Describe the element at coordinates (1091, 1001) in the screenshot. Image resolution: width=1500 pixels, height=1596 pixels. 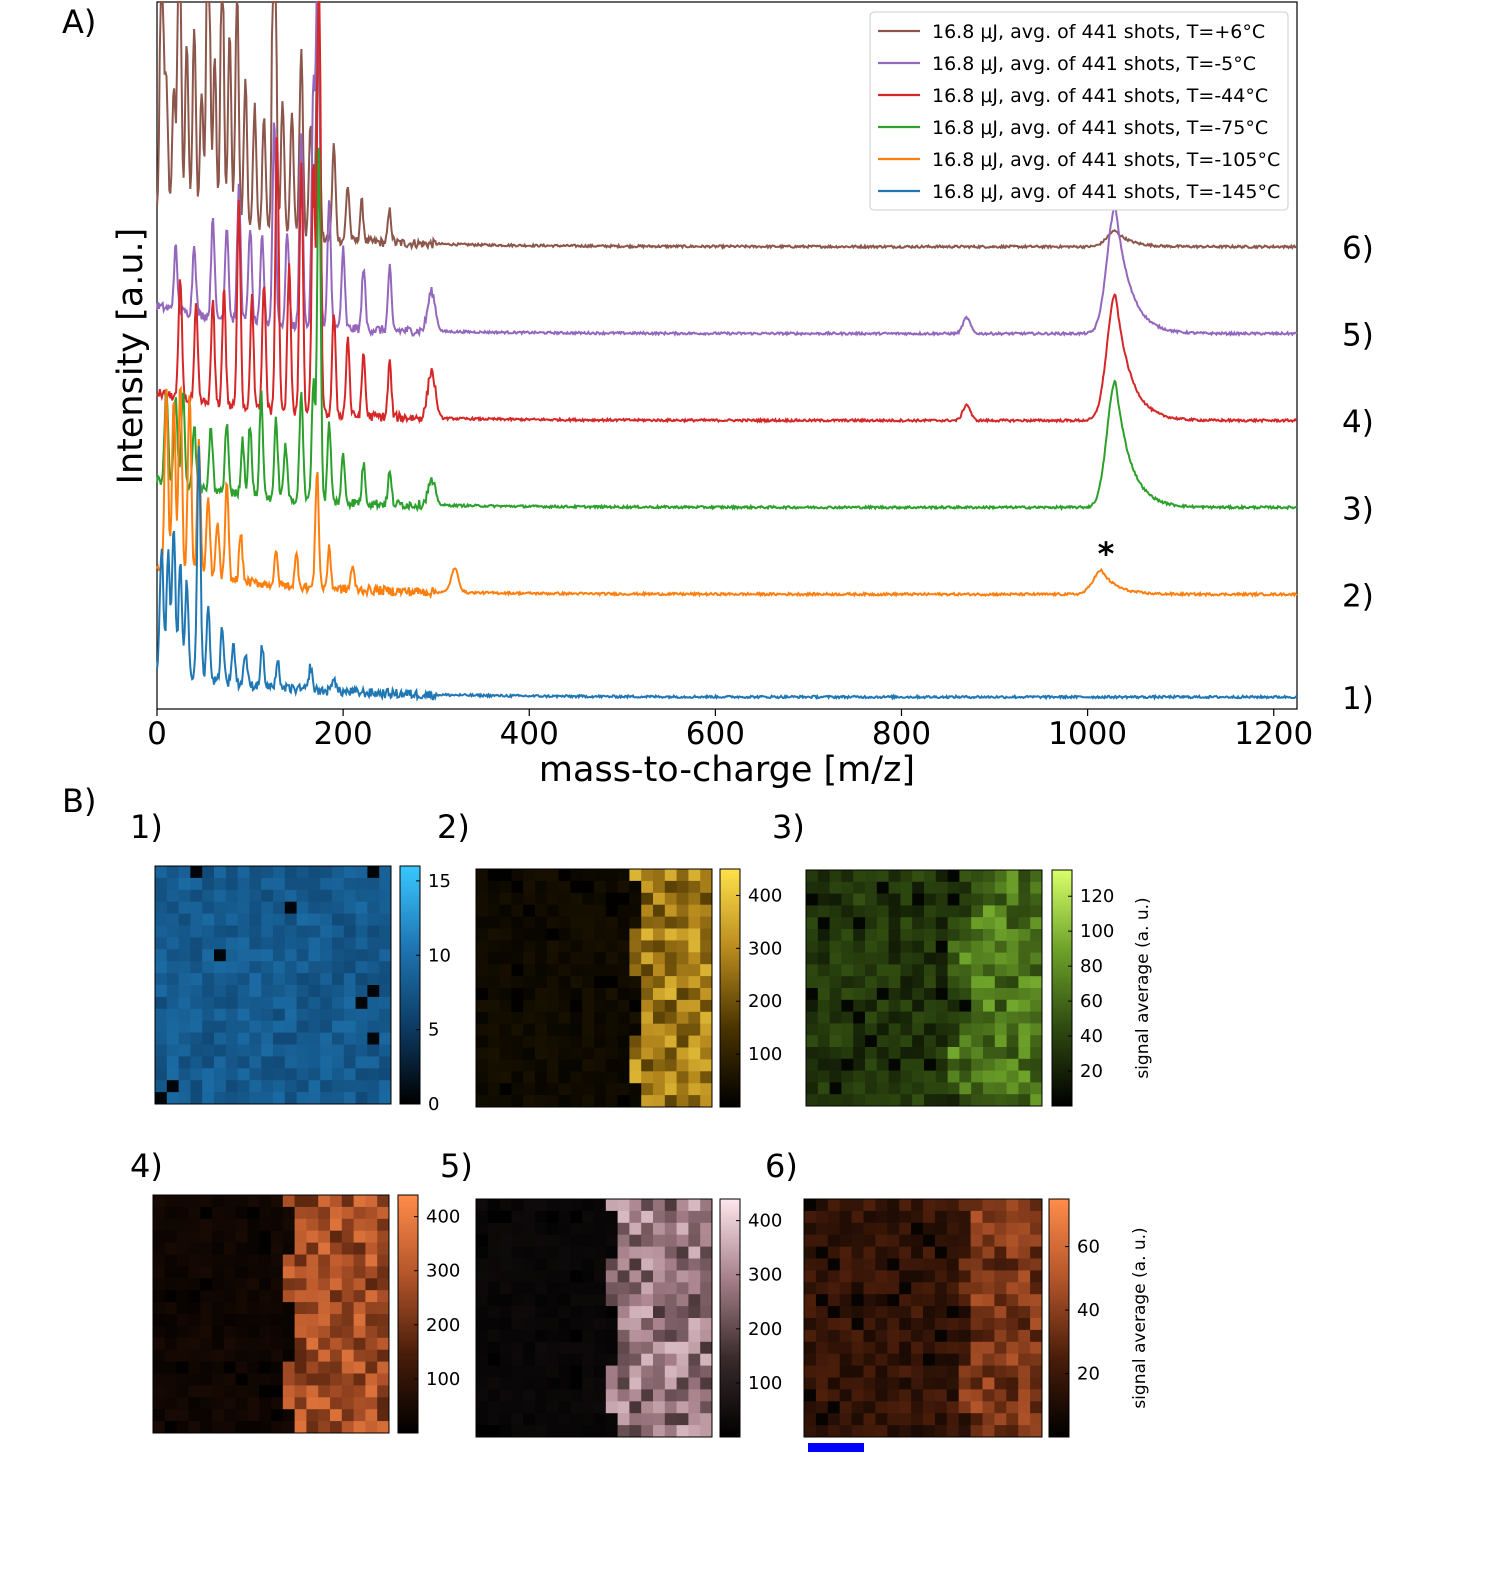
I see `colorbar-tick-label: 60` at that location.